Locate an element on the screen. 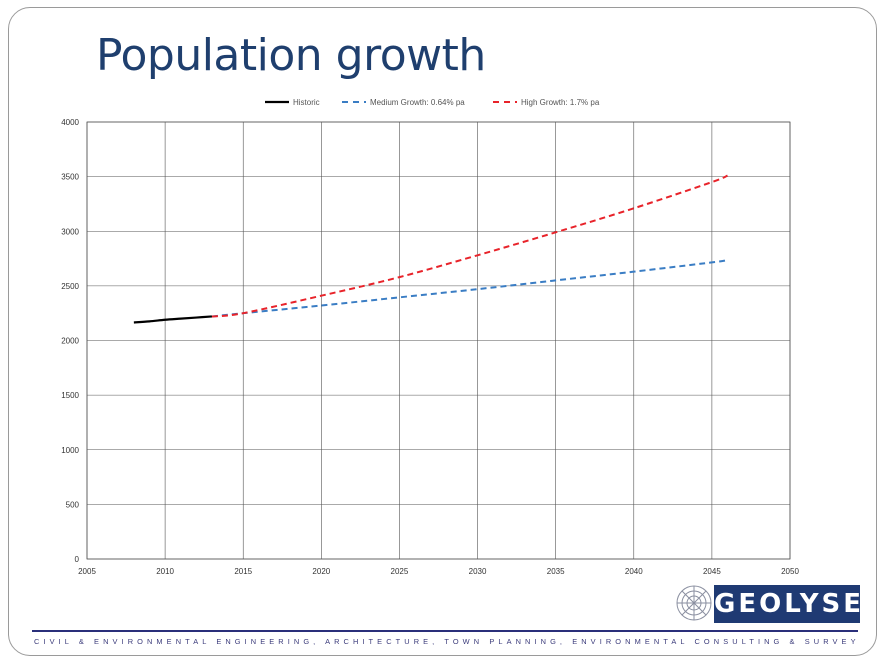 The width and height of the screenshot is (885, 664). x-tick-label: 2040 is located at coordinates (634, 571).